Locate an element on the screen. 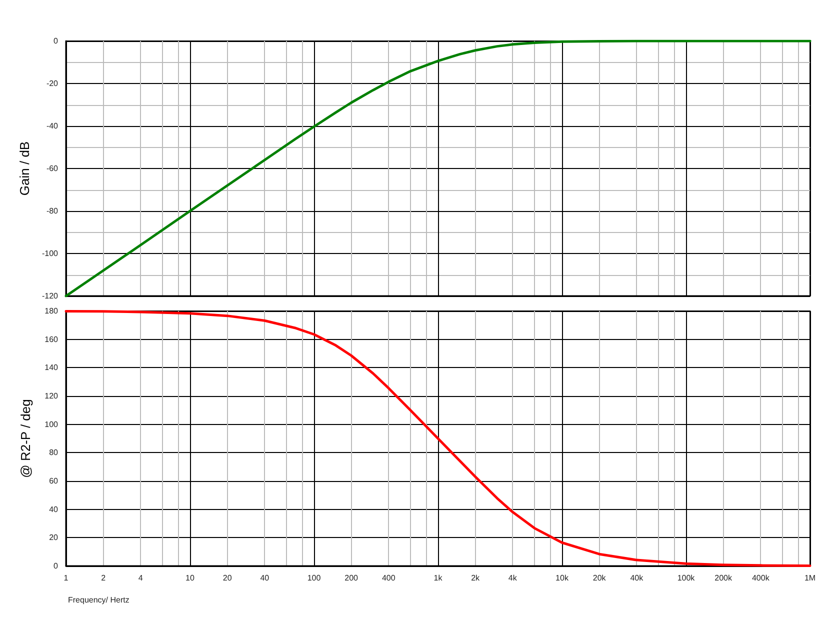 The height and width of the screenshot is (630, 840). y-tick-label: -60 is located at coordinates (52, 168).